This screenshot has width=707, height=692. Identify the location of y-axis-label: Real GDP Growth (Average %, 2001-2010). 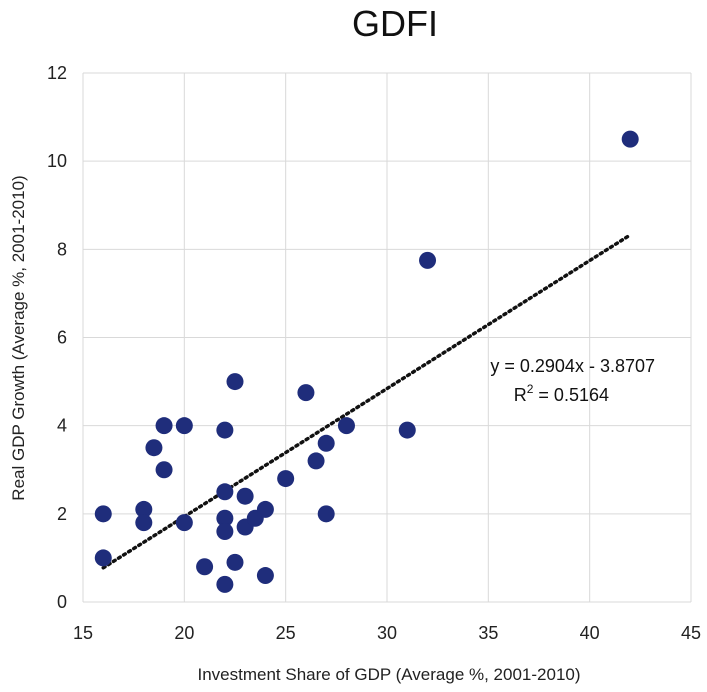
(18, 337).